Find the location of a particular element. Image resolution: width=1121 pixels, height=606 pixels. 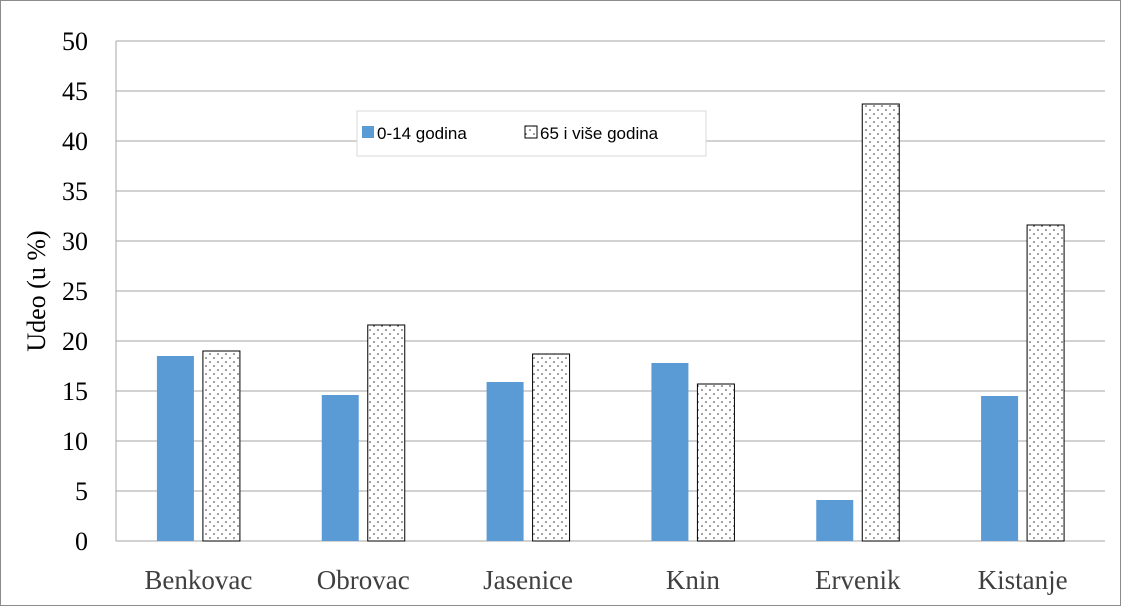

bar-age-0-14-kistanje is located at coordinates (1000, 468).